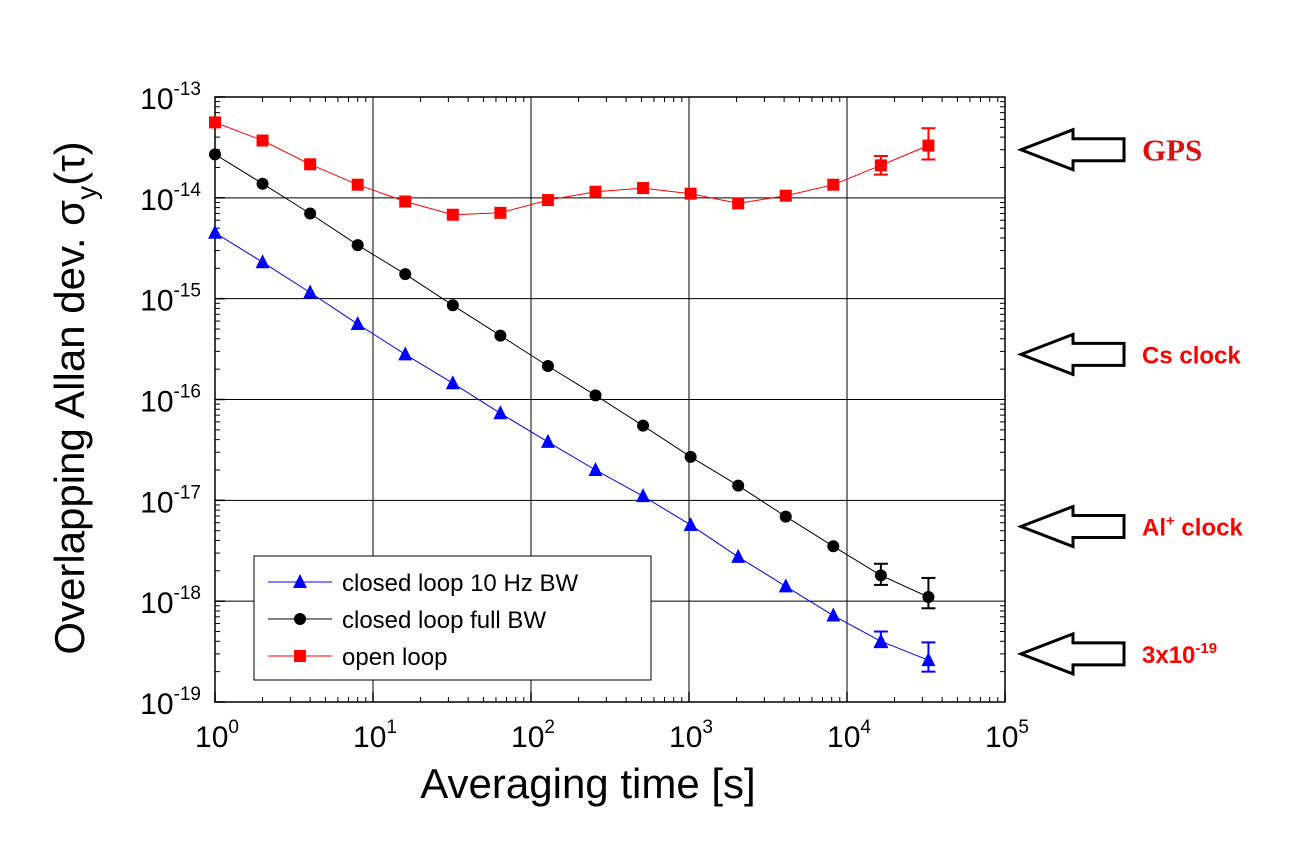 This screenshot has width=1298, height=864. What do you see at coordinates (187, 291) in the screenshot?
I see `y-tick-exponent: -15` at bounding box center [187, 291].